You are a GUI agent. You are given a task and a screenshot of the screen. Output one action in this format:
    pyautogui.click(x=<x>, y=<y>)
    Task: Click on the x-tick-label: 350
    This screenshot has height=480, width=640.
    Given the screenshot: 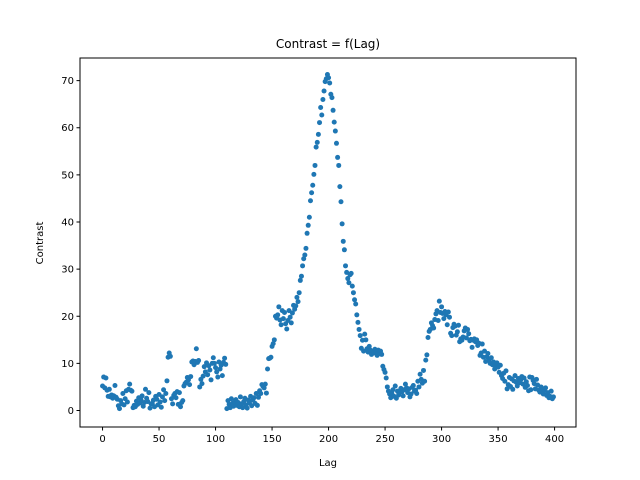 What is the action you would take?
    pyautogui.click(x=498, y=439)
    